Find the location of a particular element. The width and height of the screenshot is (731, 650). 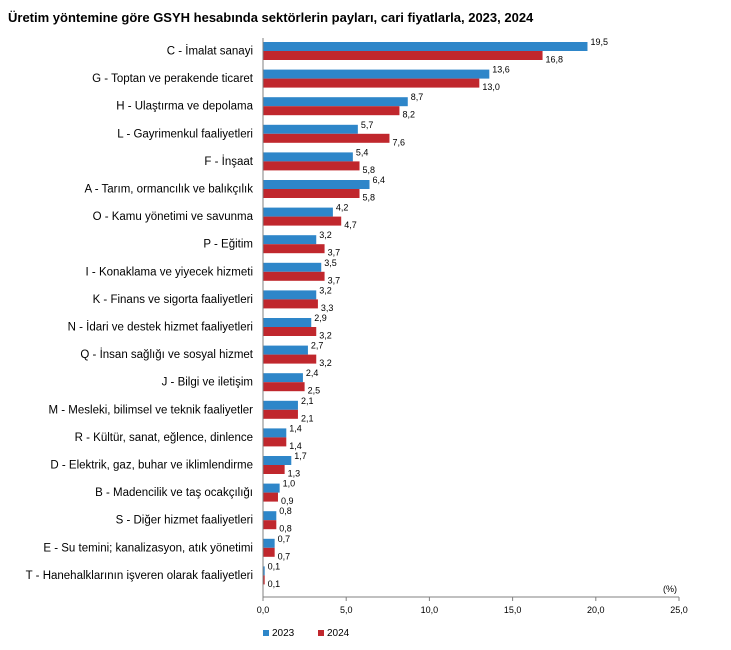

category-label: K - Finans ve sigorta faaliyetleri is located at coordinates (173, 300).